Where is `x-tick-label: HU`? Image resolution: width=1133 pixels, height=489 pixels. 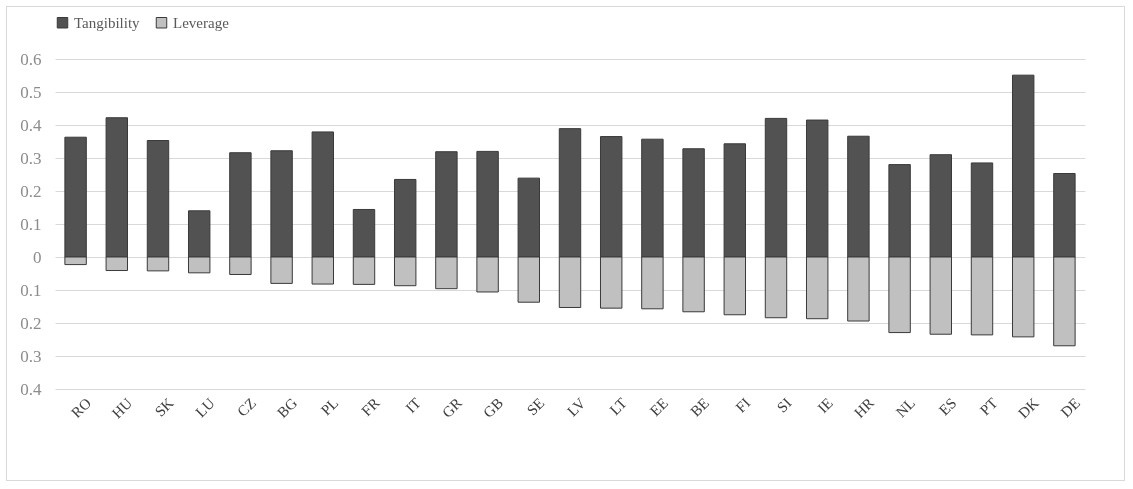 x-tick-label: HU is located at coordinates (122, 408).